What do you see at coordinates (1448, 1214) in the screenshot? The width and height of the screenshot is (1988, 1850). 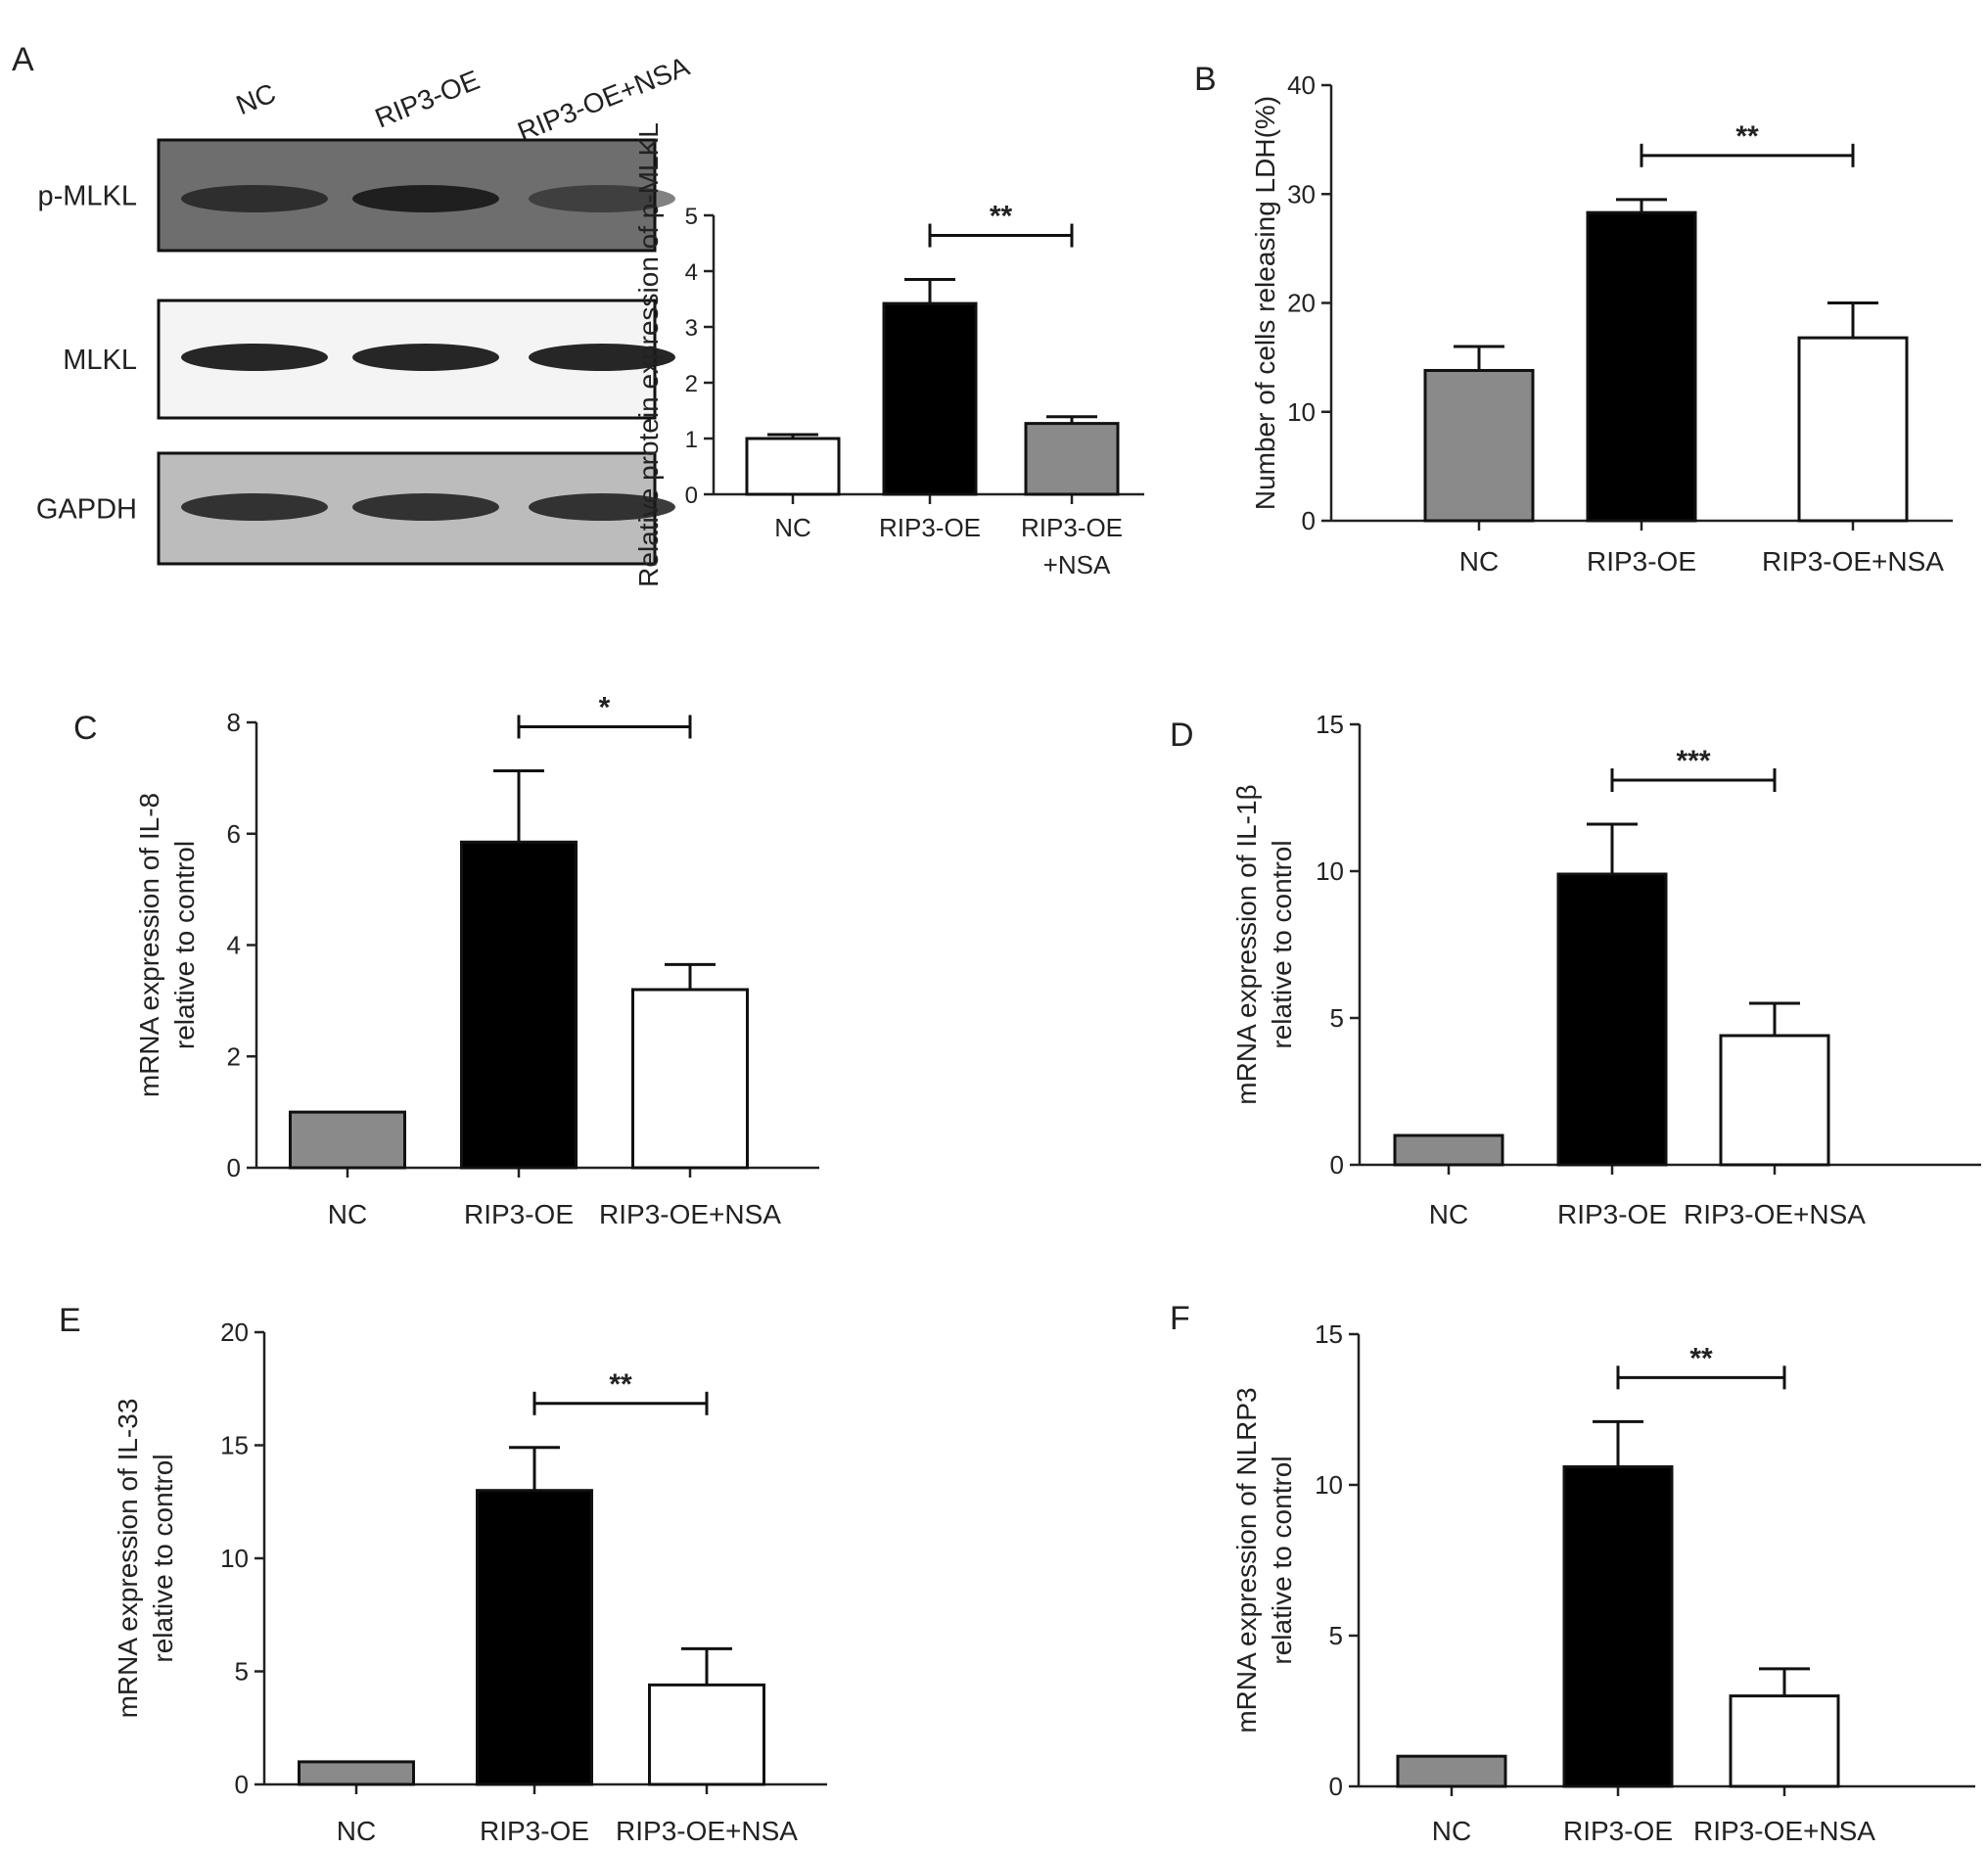 I see `x-tick-label-d-1: NC` at bounding box center [1448, 1214].